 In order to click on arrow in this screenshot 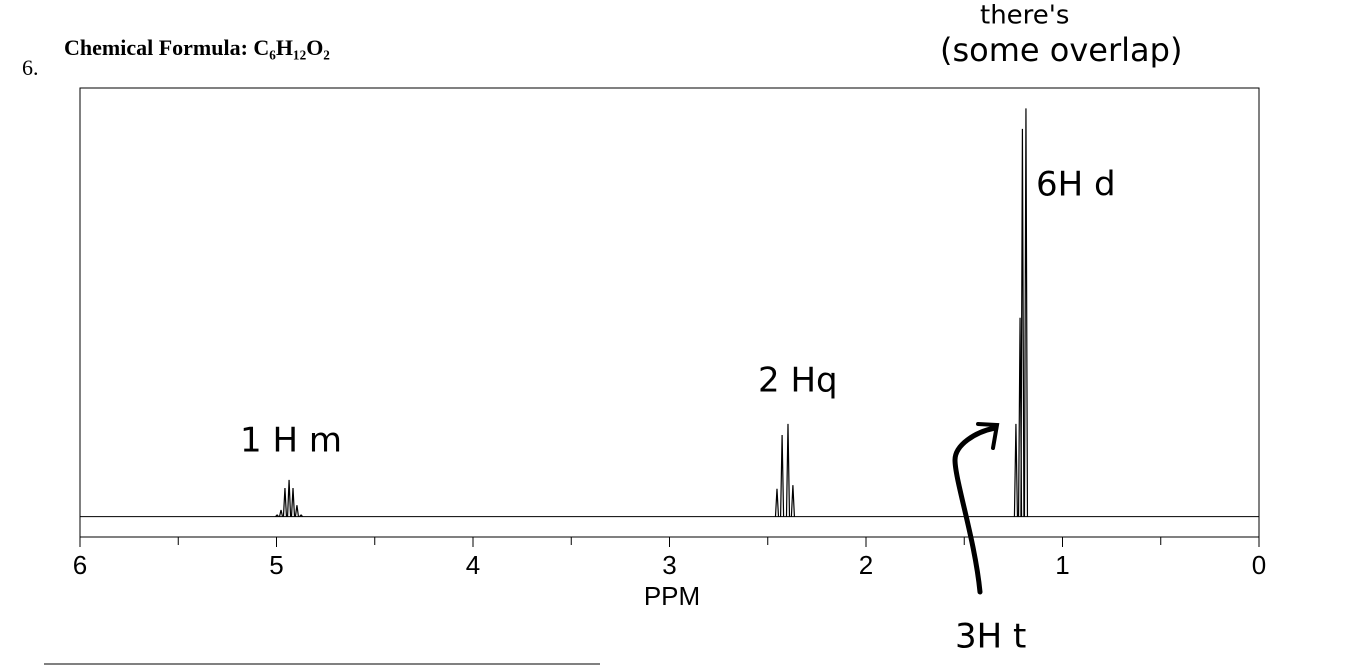, I will do `click(975, 510)`.